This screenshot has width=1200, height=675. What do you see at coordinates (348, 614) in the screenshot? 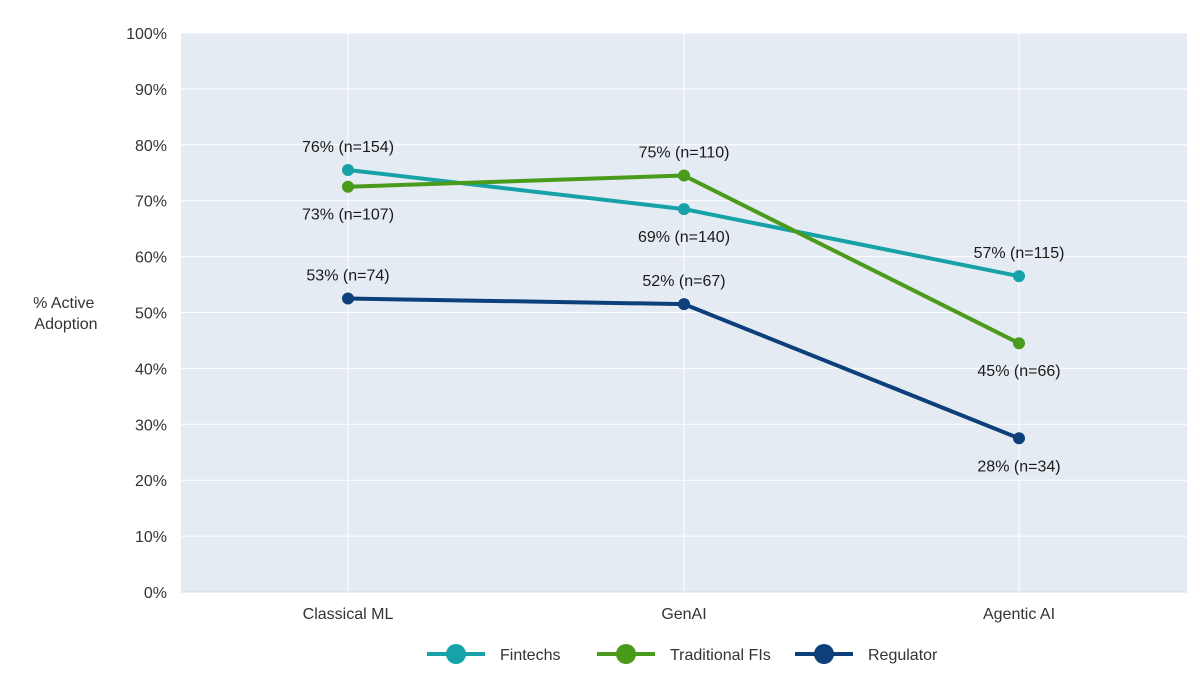
I see `x-tick-label: Classical ML` at bounding box center [348, 614].